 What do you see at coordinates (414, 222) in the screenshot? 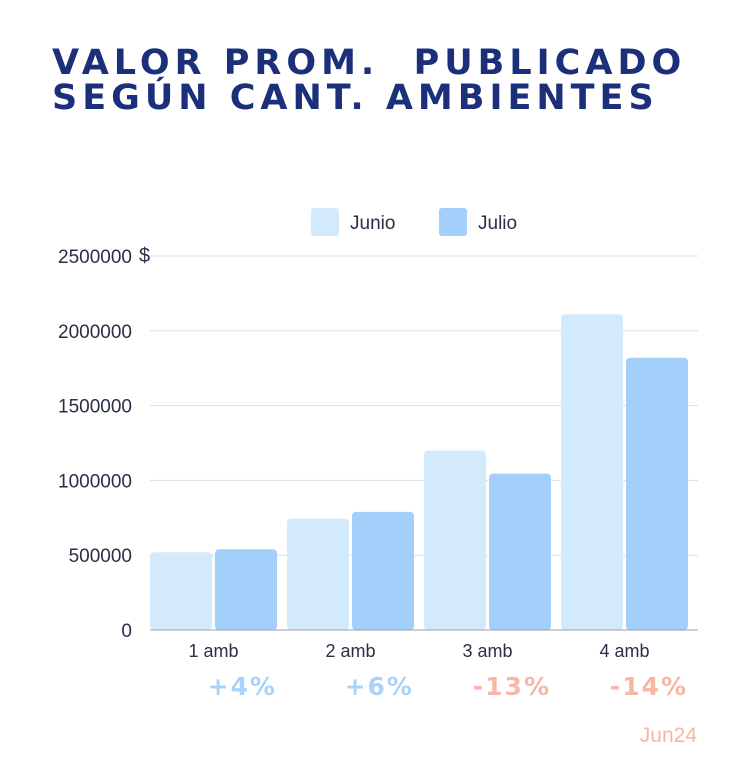
I see `legend: Junio Julio` at bounding box center [414, 222].